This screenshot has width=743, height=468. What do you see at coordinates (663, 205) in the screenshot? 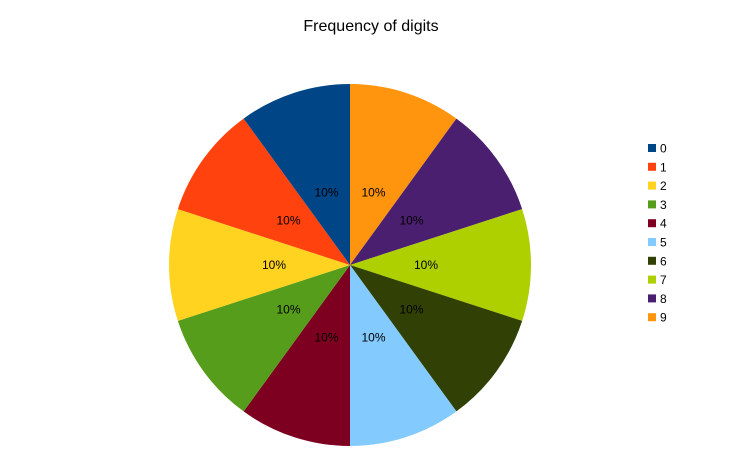
I see `legend-label-3: 3` at bounding box center [663, 205].